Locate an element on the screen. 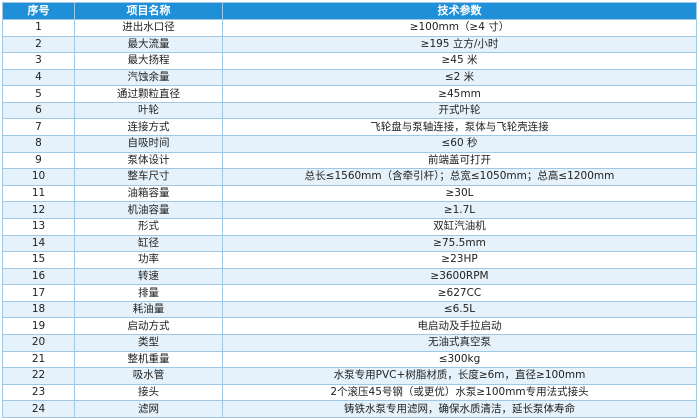 This screenshot has width=698, height=419. row-number-cell: 23 is located at coordinates (38, 392).